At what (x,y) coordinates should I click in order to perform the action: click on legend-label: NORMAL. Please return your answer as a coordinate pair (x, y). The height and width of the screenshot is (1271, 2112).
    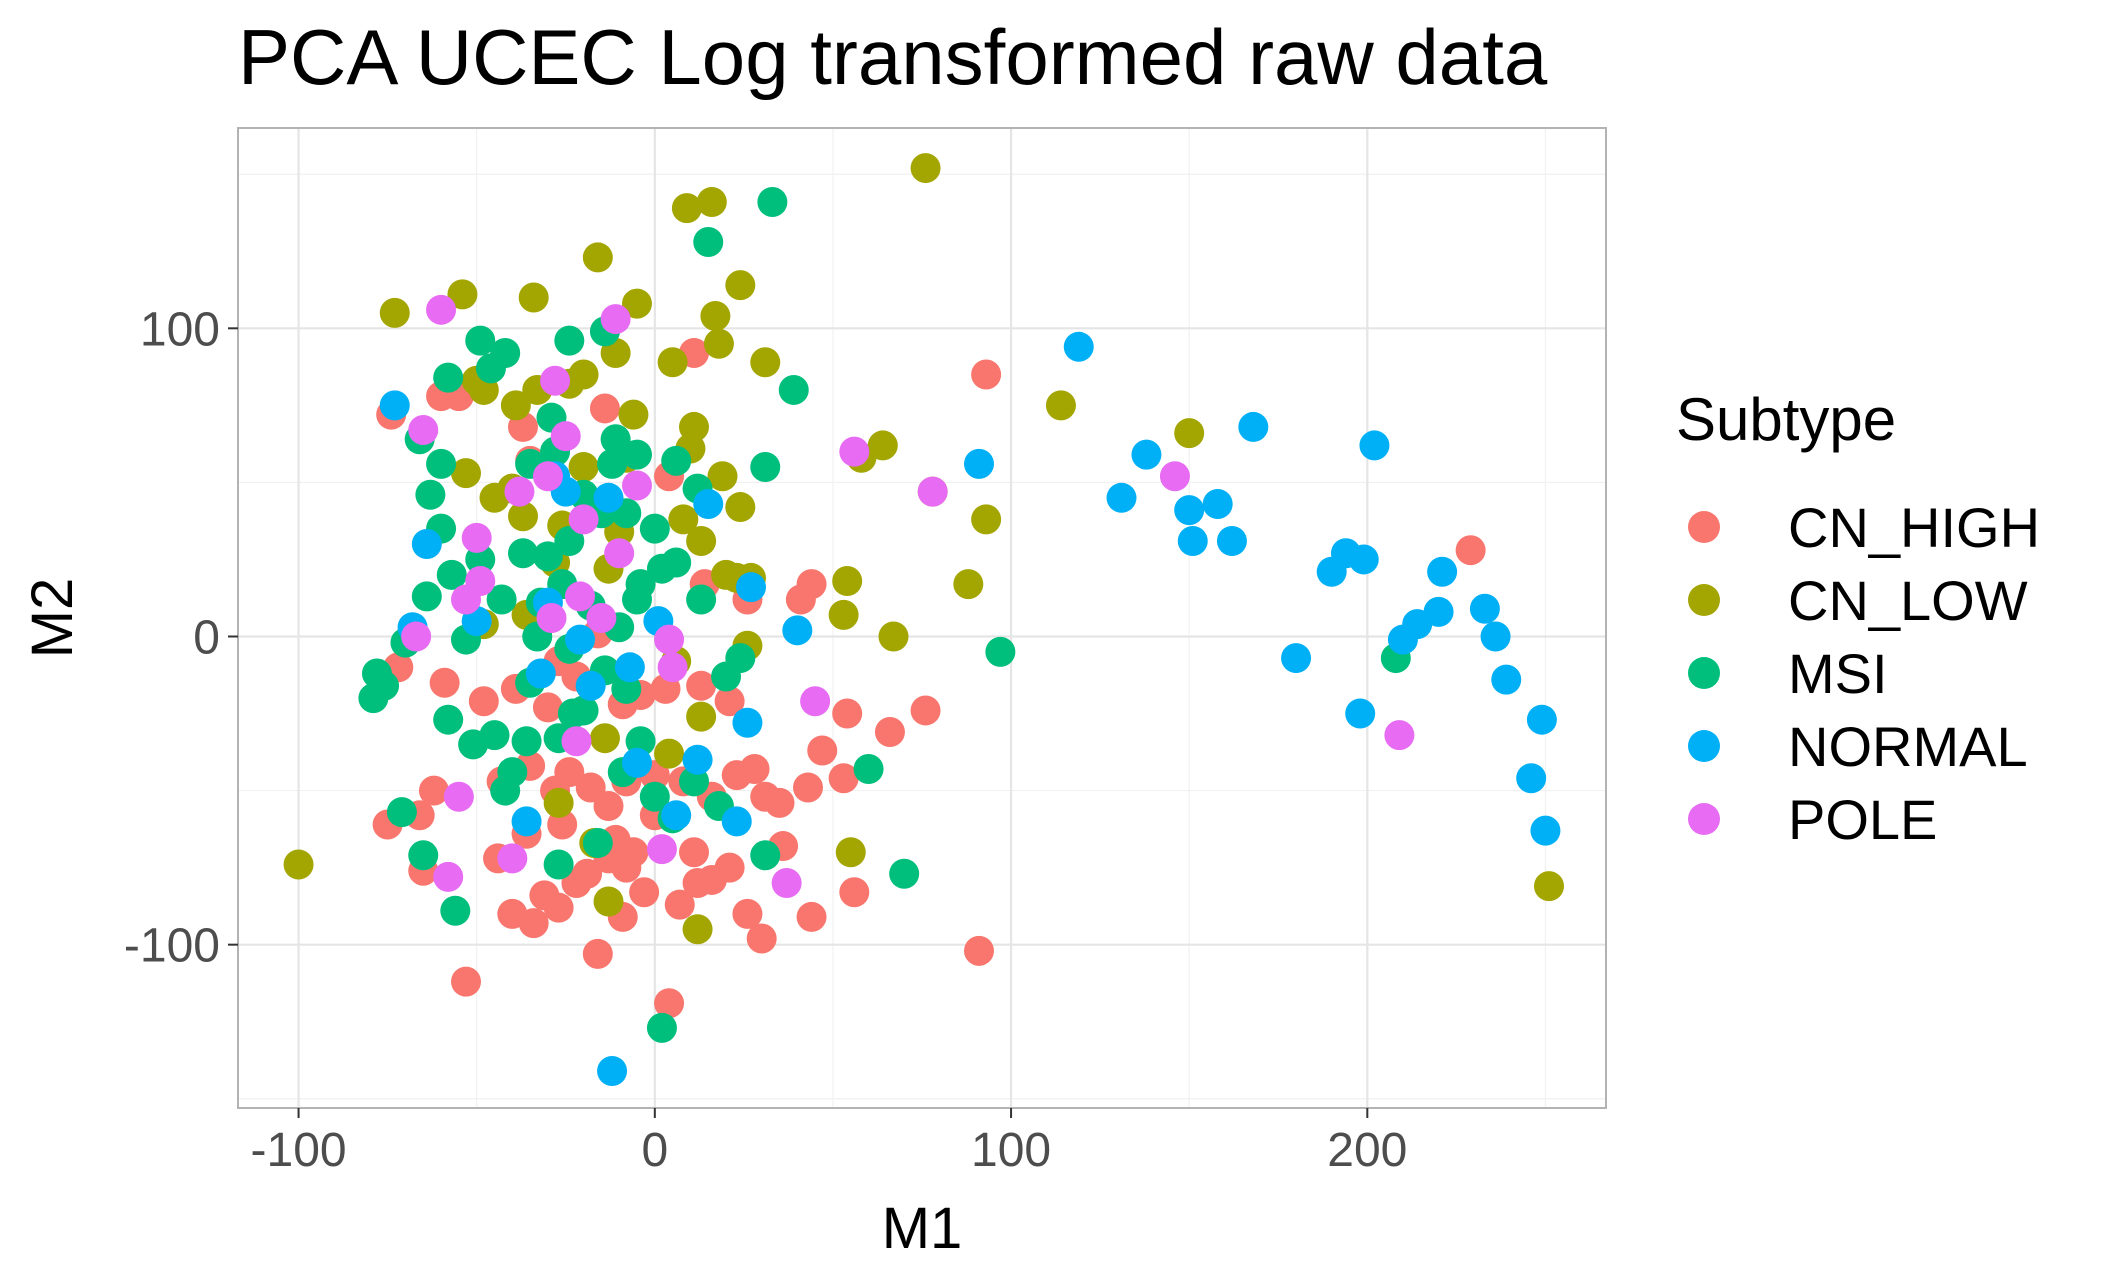
    Looking at the image, I should click on (1908, 746).